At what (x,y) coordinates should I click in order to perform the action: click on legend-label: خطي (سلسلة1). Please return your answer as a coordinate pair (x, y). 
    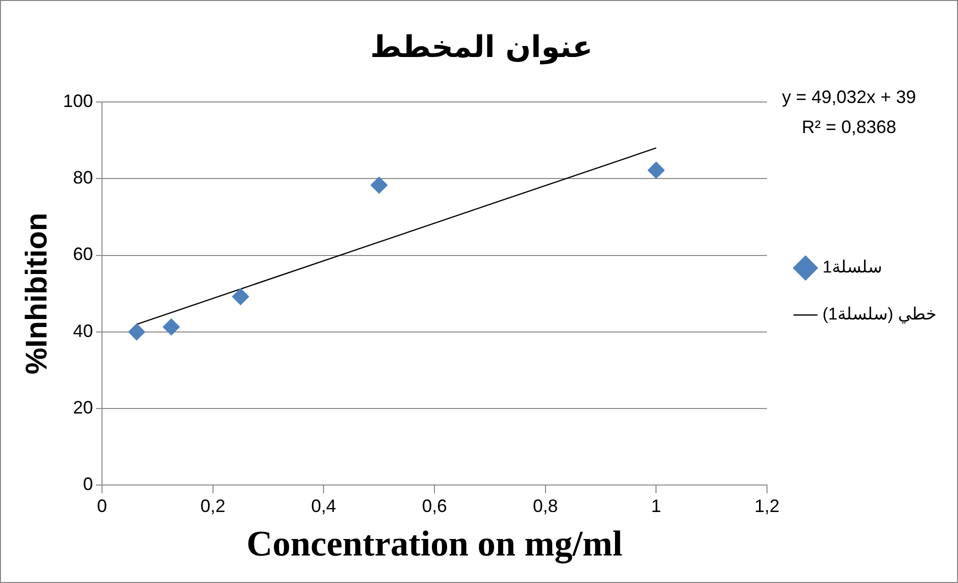
    Looking at the image, I should click on (880, 314).